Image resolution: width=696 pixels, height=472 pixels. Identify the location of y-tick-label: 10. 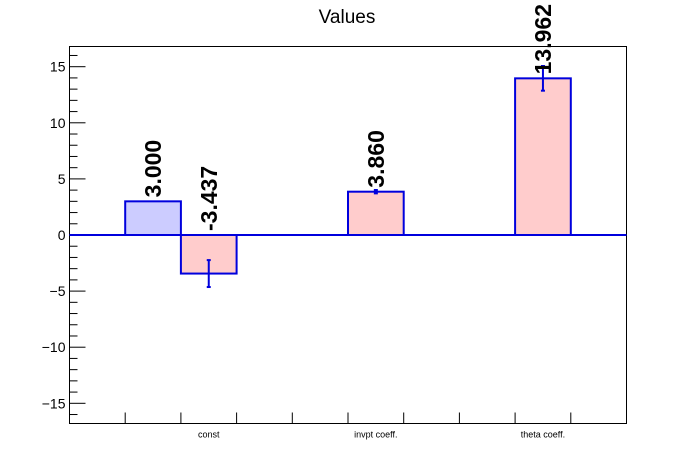
(58, 123).